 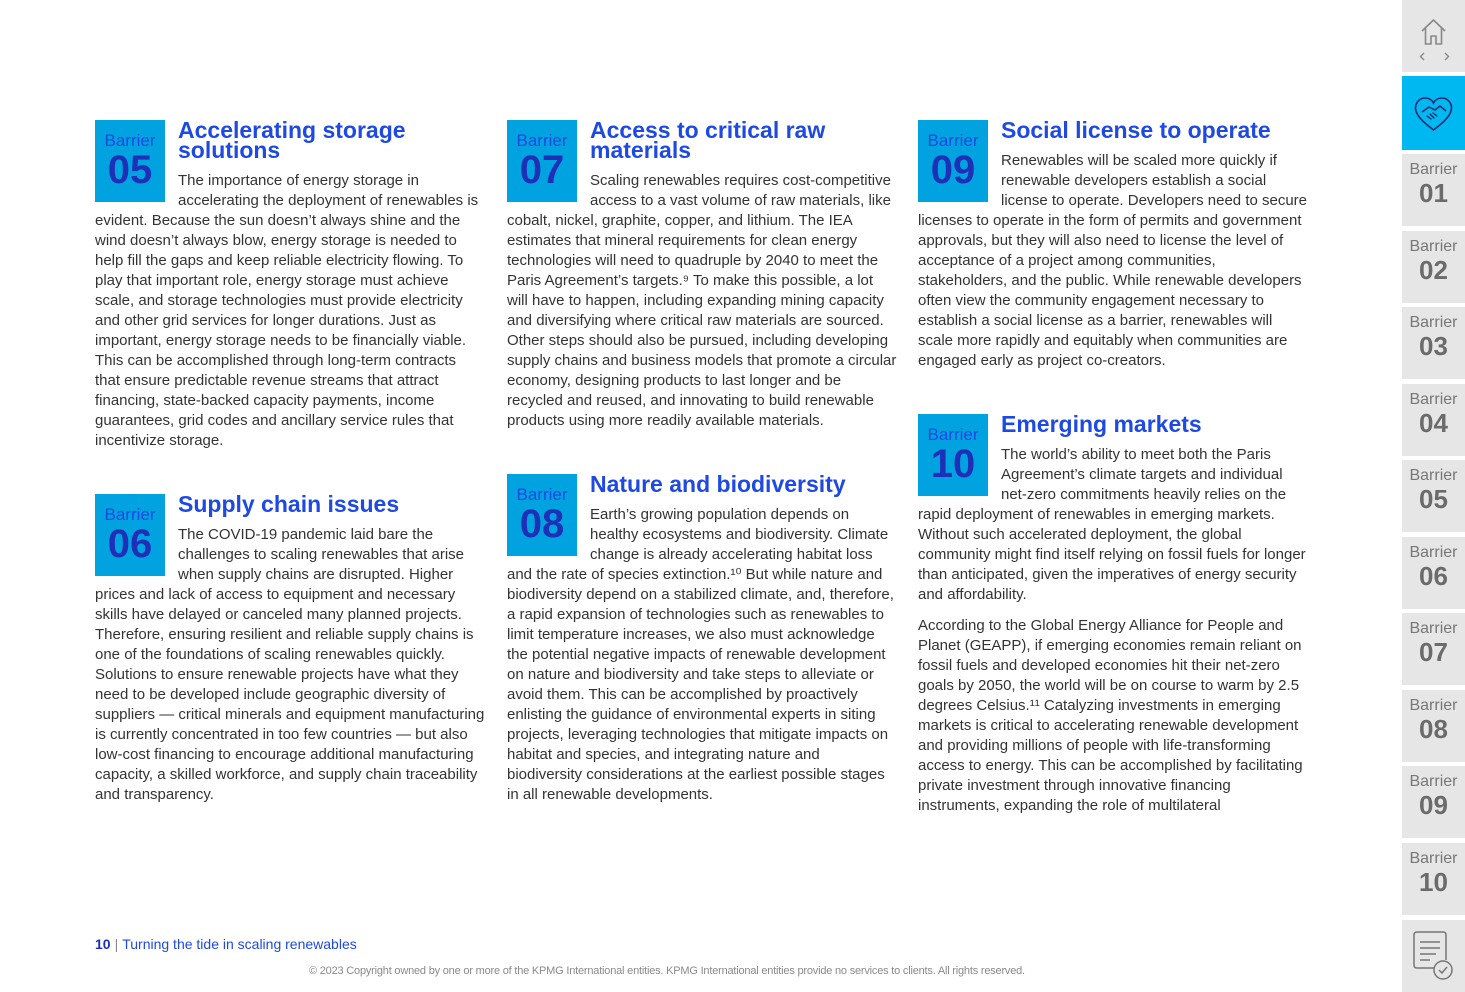 I want to click on barrier-badge-number: 05, so click(x=130, y=170).